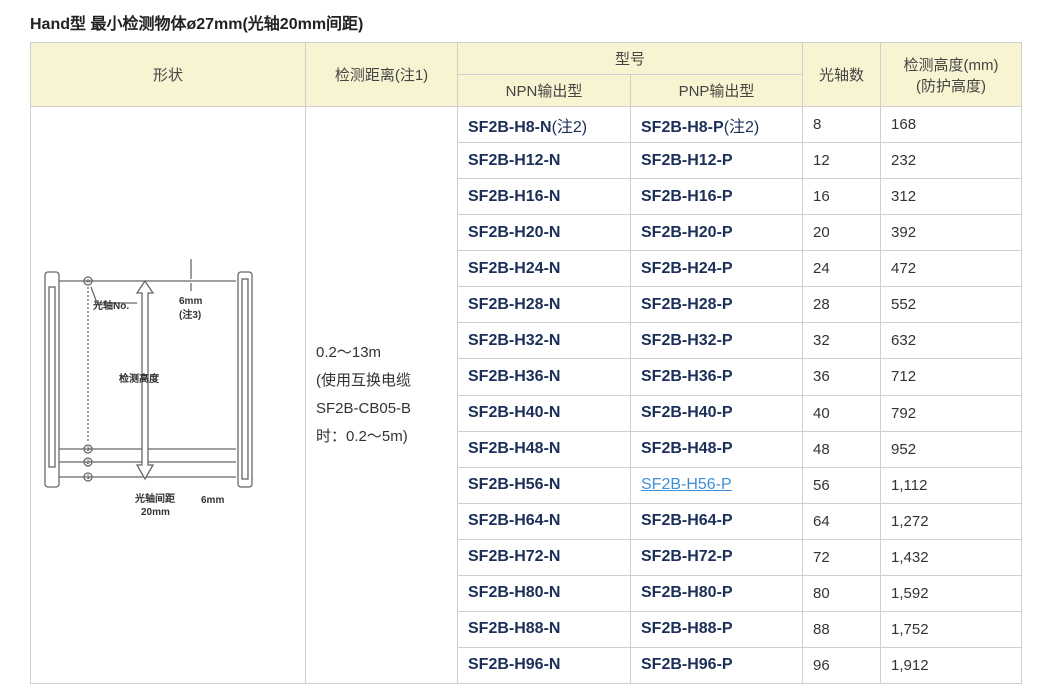  I want to click on pnp-model: SF2B-H72-P, so click(687, 557).